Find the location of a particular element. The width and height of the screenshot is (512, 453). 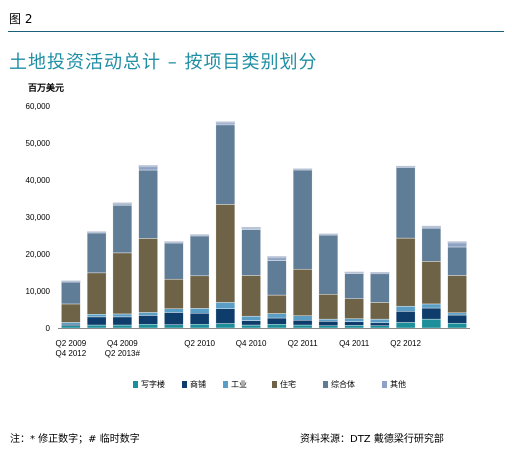

figure-label: 图 2 is located at coordinates (21, 19).